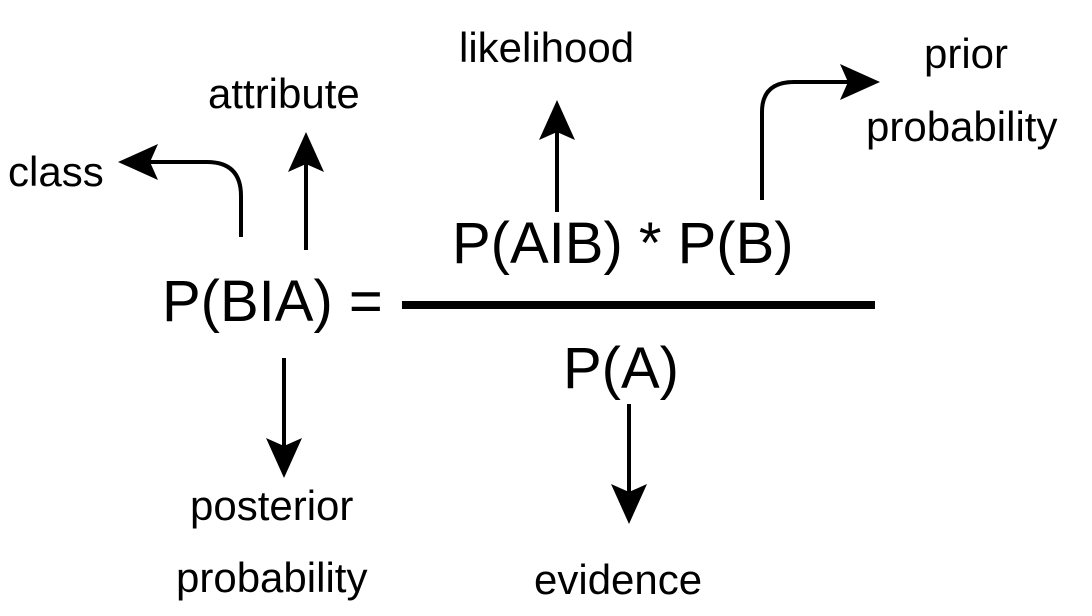 Image resolution: width=1092 pixels, height=616 pixels. I want to click on evidence-arrow, so click(629, 464).